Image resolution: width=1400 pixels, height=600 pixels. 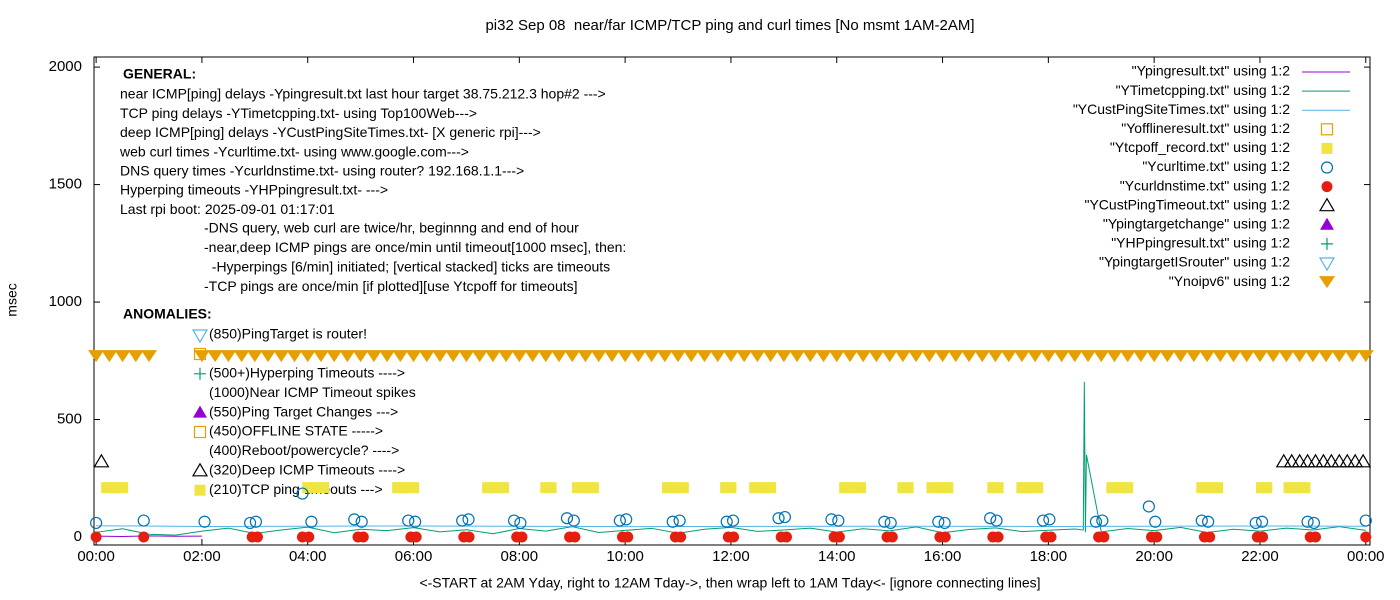 I want to click on legend-label: "YTimetcpping.txt" using 1:2, so click(x=1203, y=90).